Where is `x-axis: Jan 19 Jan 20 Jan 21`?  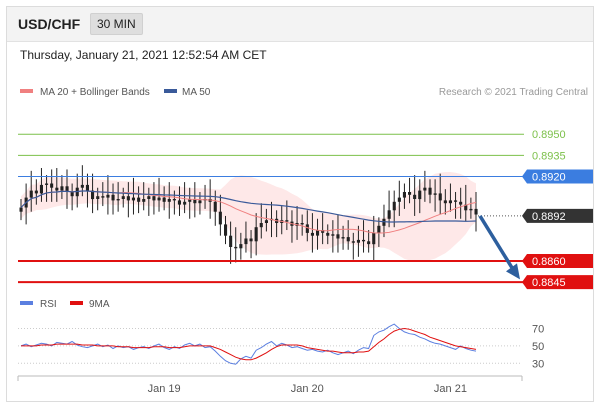 x-axis: Jan 19 Jan 20 Jan 21 is located at coordinates (270, 385).